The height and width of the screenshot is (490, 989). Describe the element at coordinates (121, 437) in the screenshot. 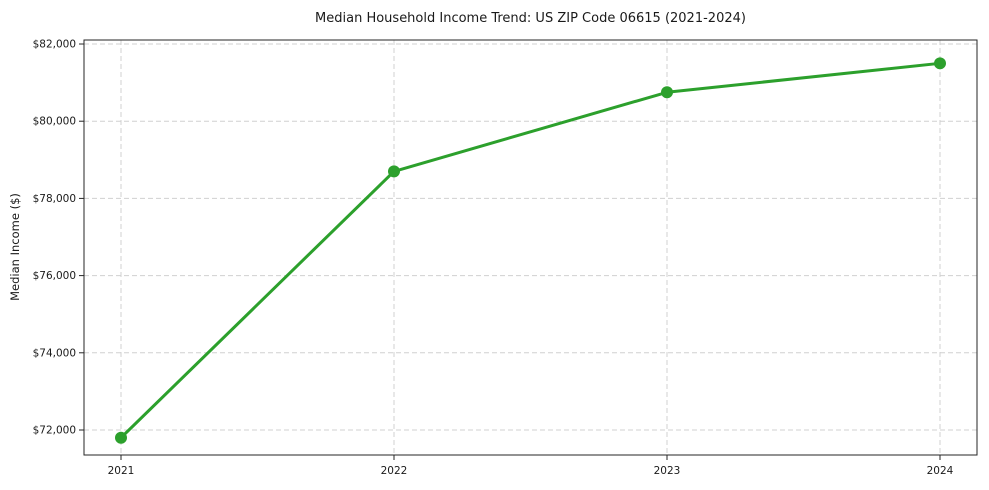

I see `data-point-2021` at that location.